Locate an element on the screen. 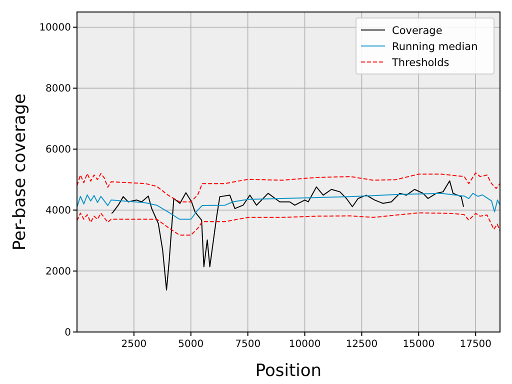 This screenshot has height=384, width=512. legend-label: Thresholds is located at coordinates (420, 63).